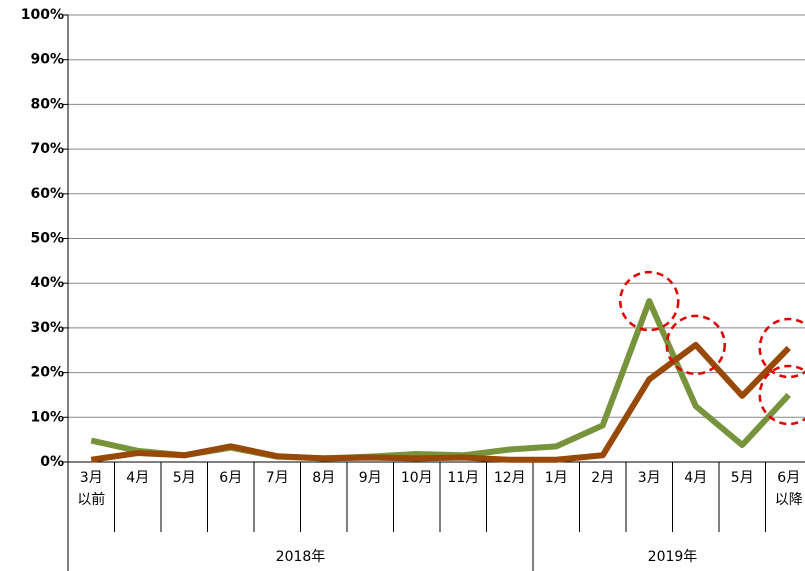 This screenshot has width=805, height=571. I want to click on y-tick-label: 40%, so click(47, 283).